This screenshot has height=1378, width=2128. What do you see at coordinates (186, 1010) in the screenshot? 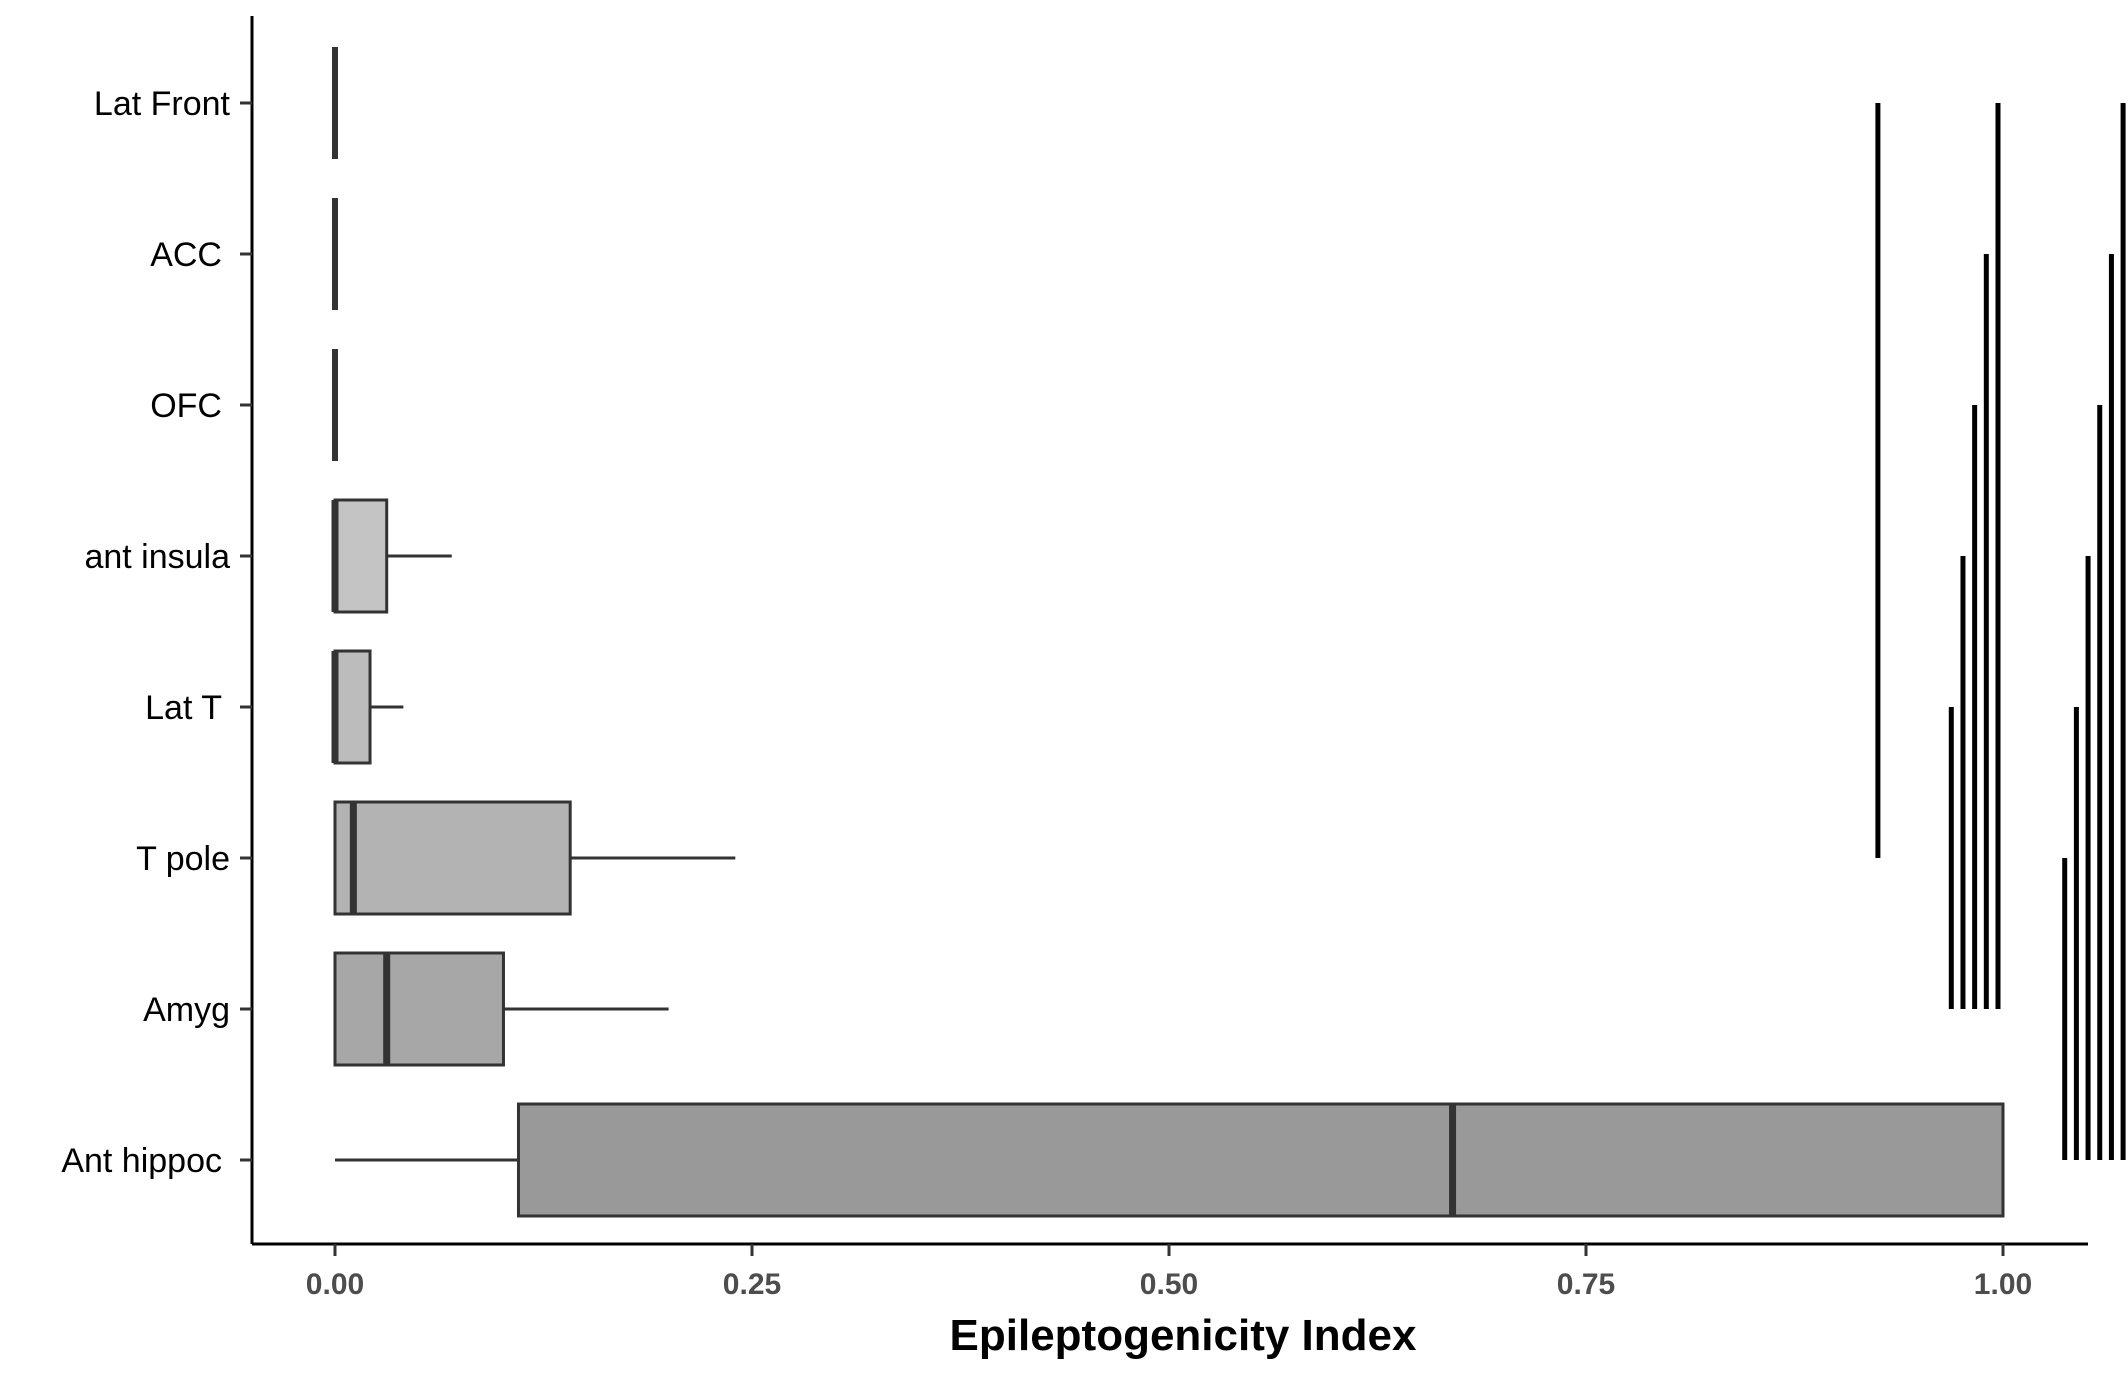
I see `y-tick-label-amyg: Amyg` at bounding box center [186, 1010].